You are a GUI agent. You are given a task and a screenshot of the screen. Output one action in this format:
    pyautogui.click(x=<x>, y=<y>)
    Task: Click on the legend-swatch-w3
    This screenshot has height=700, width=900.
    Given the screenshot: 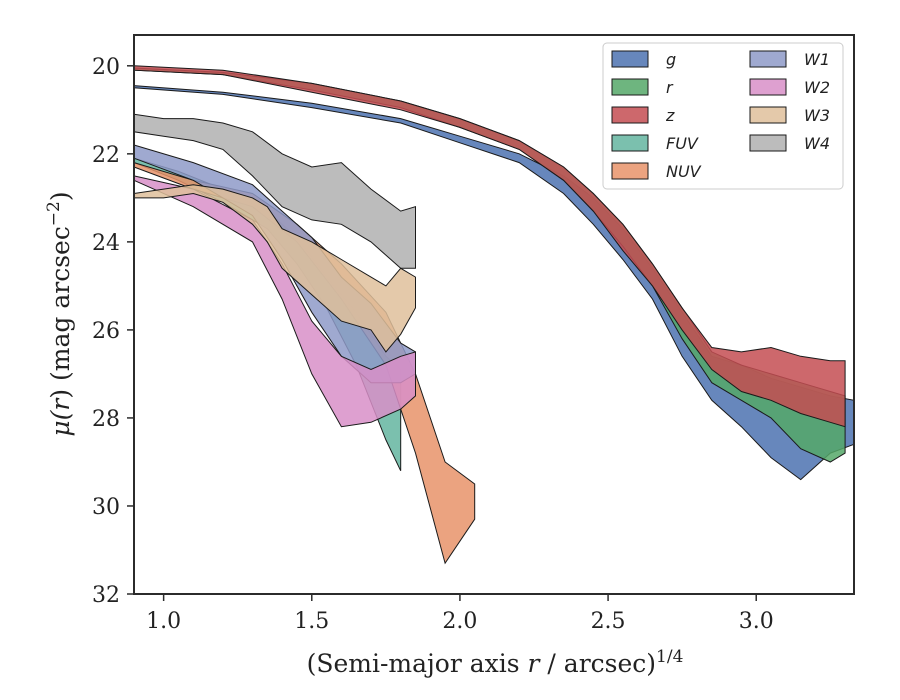 What is the action you would take?
    pyautogui.click(x=768, y=115)
    